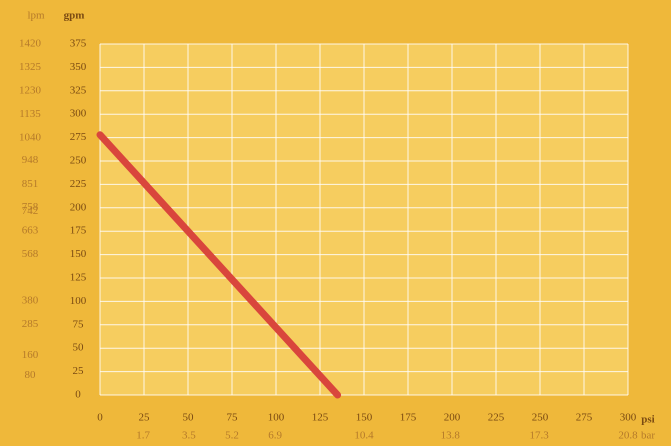 Image resolution: width=671 pixels, height=446 pixels. Describe the element at coordinates (30, 114) in the screenshot. I see `y2-tick-label: 1135` at that location.